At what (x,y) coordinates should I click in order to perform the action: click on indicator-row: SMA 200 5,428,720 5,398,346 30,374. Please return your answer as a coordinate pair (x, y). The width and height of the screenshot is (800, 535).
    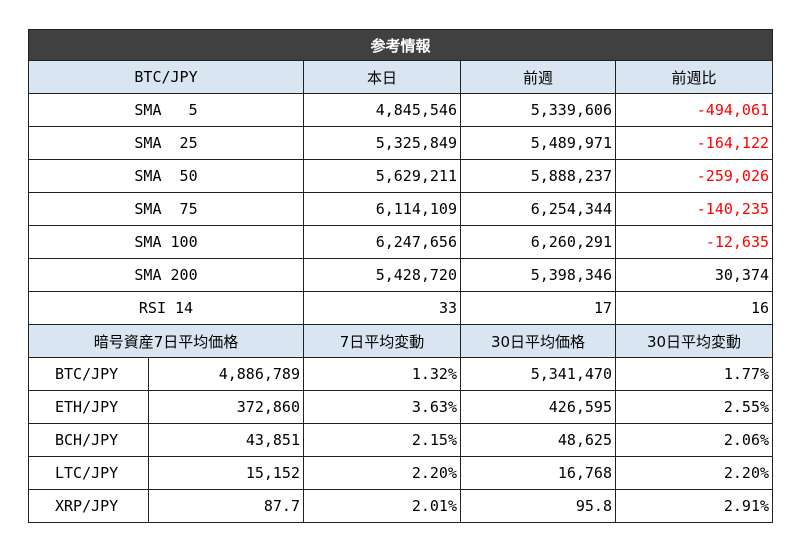
    Looking at the image, I should click on (401, 275).